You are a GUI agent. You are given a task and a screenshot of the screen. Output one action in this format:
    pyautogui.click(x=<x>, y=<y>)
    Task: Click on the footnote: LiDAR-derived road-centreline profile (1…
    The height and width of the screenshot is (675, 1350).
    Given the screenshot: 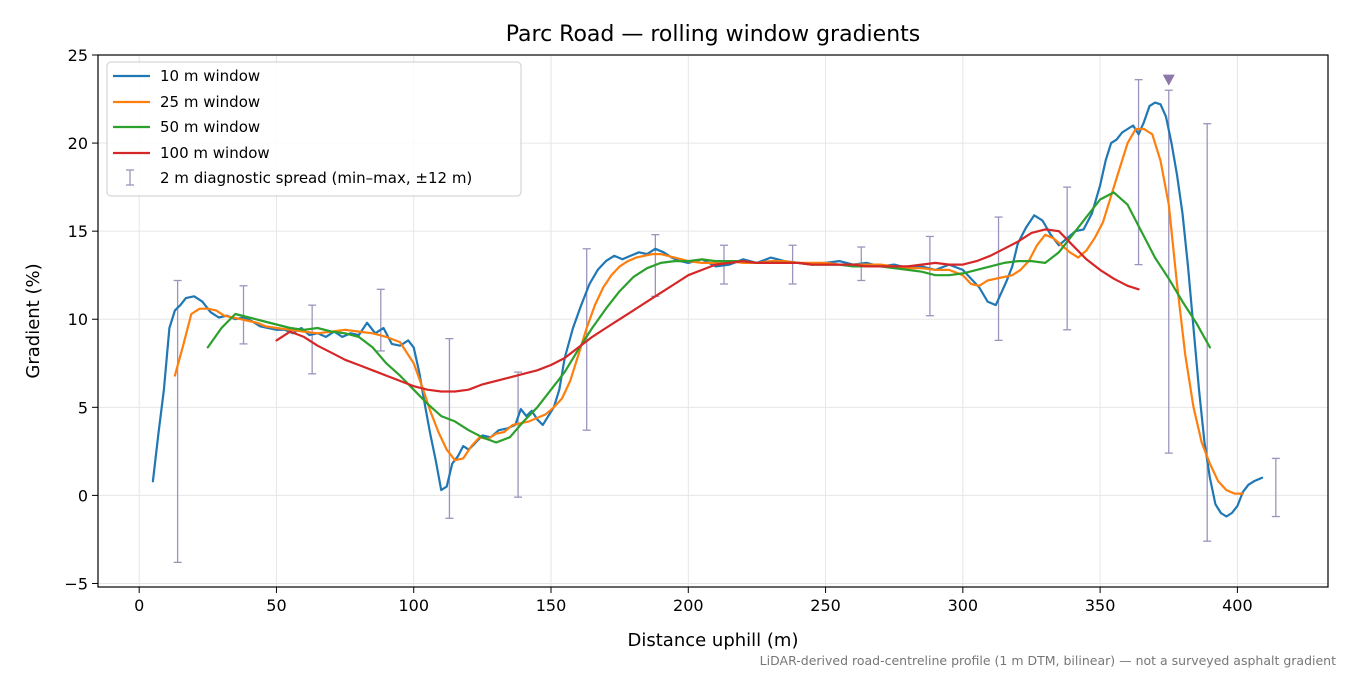 What is the action you would take?
    pyautogui.click(x=1048, y=660)
    